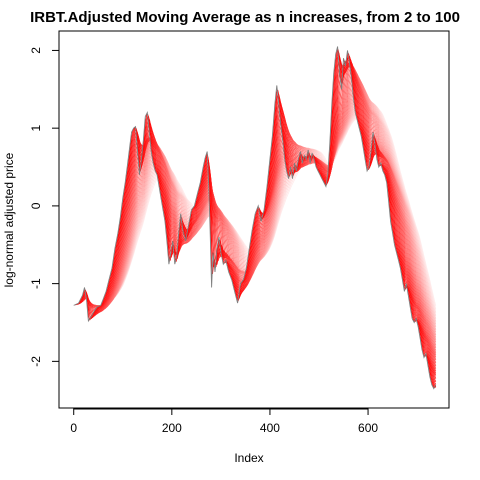  I want to click on y-tick-label: 0, so click(36, 205).